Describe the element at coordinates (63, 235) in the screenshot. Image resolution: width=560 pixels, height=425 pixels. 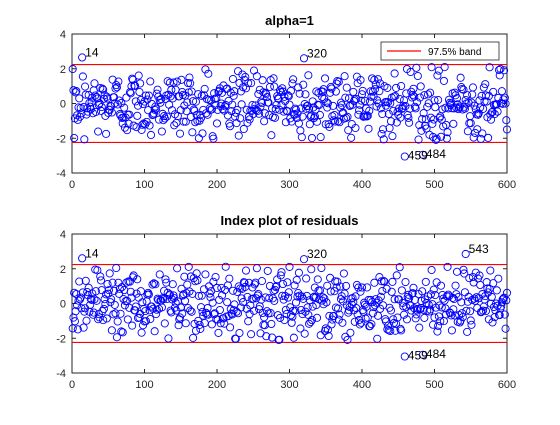
I see `y-tick-label: 4` at that location.